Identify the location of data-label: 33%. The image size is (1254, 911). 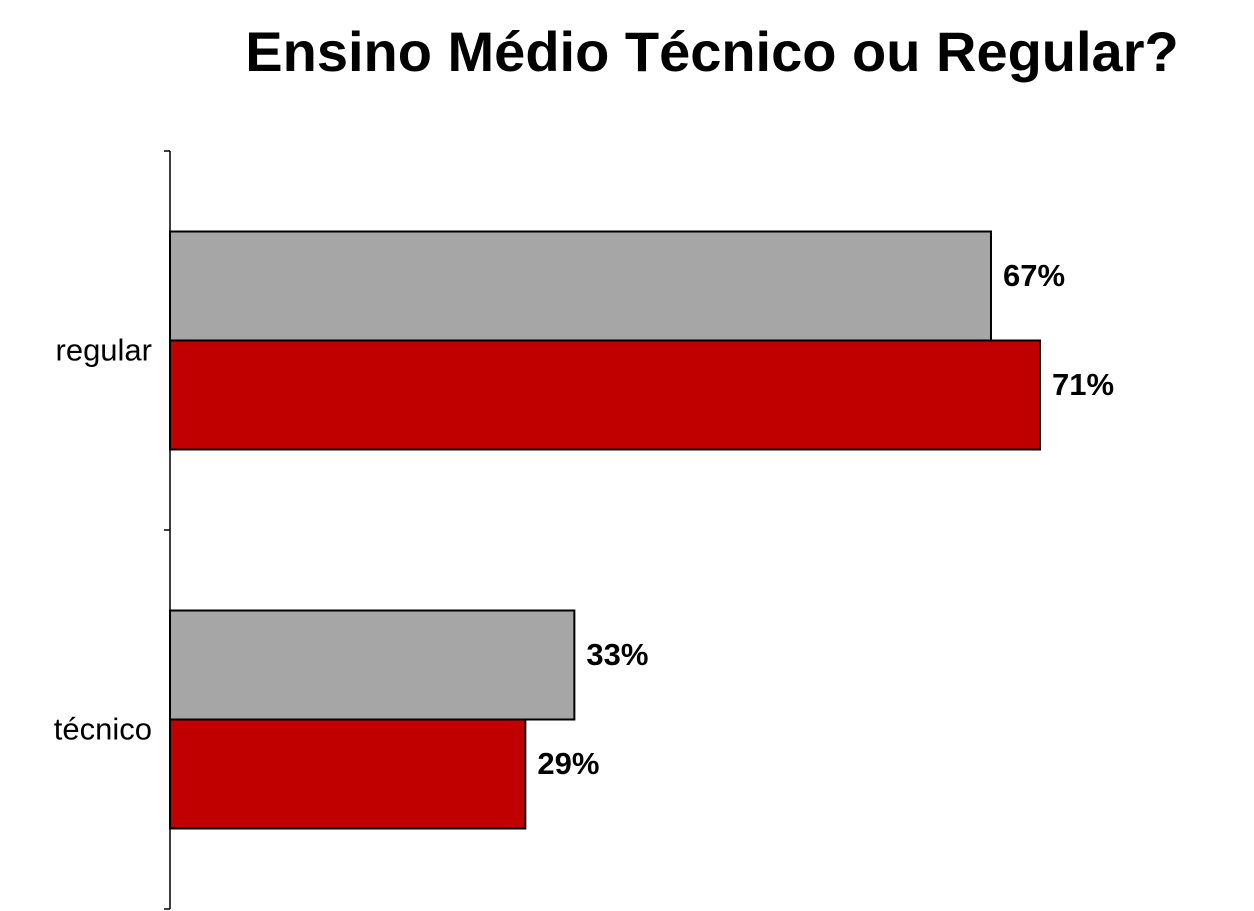
(617, 654).